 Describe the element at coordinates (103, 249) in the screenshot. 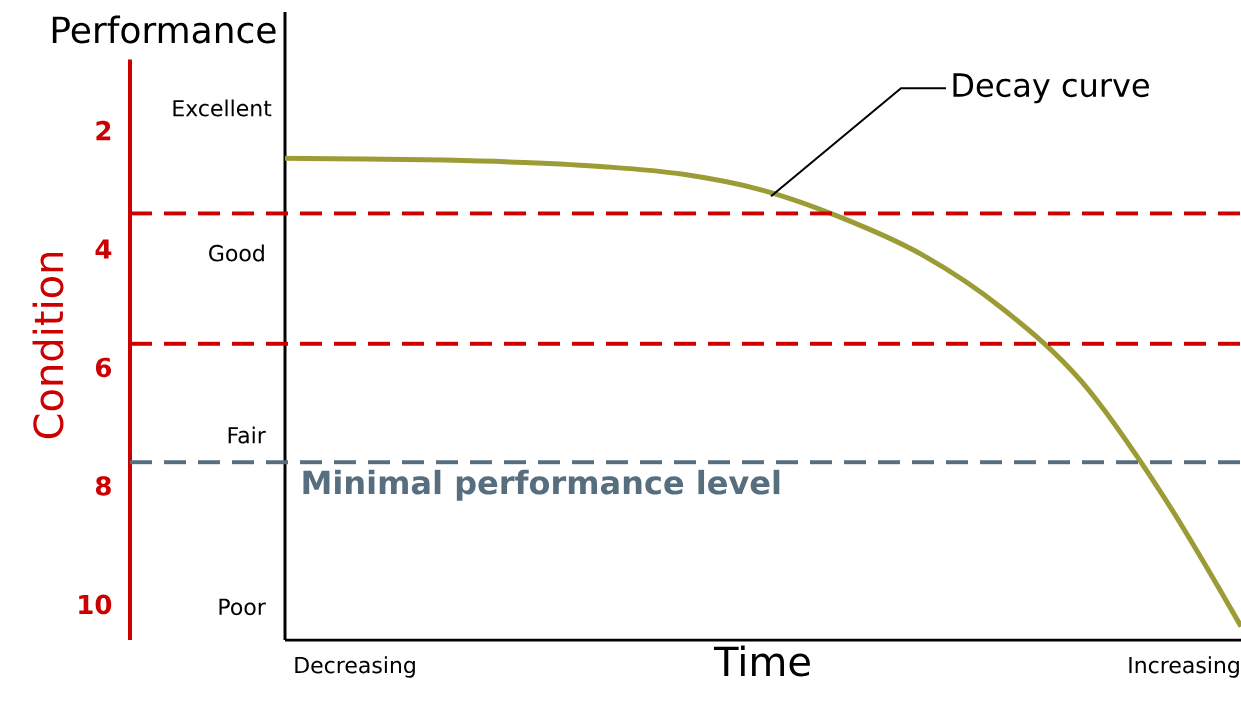

I see `y-tick-label: 4` at that location.